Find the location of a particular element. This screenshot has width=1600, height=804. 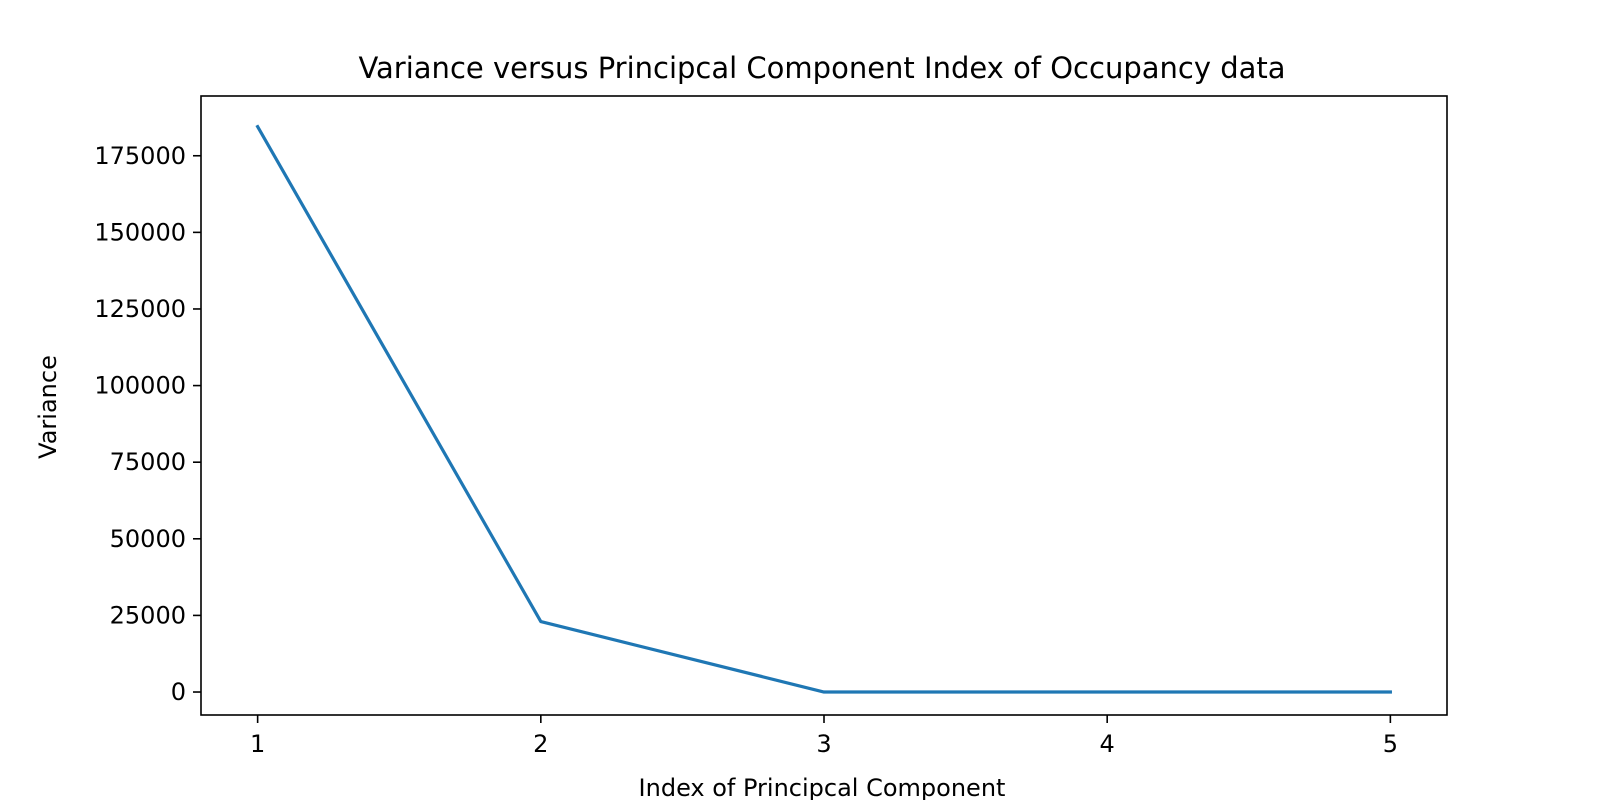

y-axis-title: Variance is located at coordinates (48, 407).